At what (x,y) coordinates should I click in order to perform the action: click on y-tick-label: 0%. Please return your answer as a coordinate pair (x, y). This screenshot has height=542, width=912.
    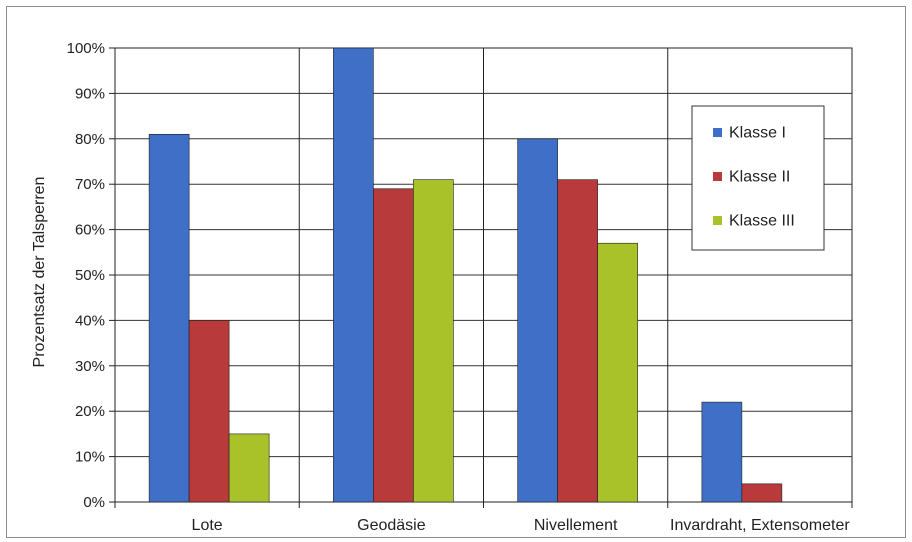
    Looking at the image, I should click on (94, 502).